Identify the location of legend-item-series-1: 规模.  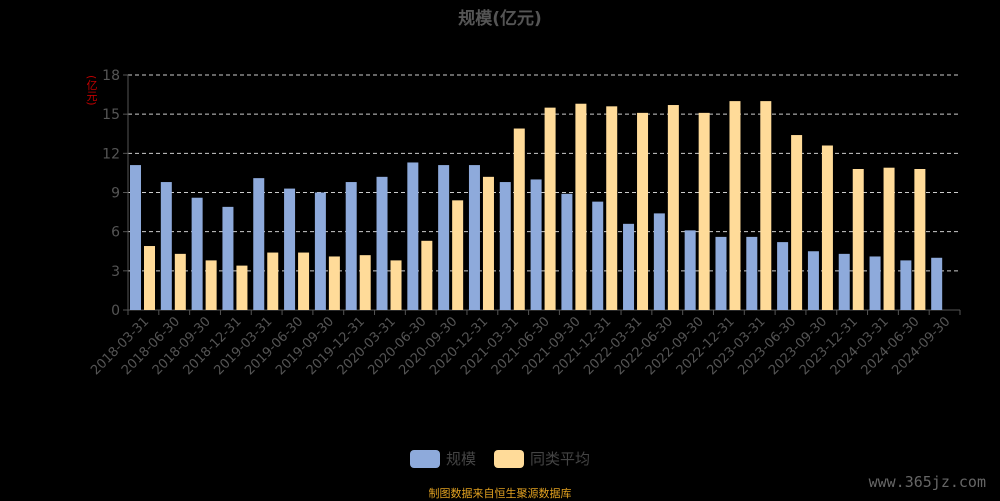
(442, 458).